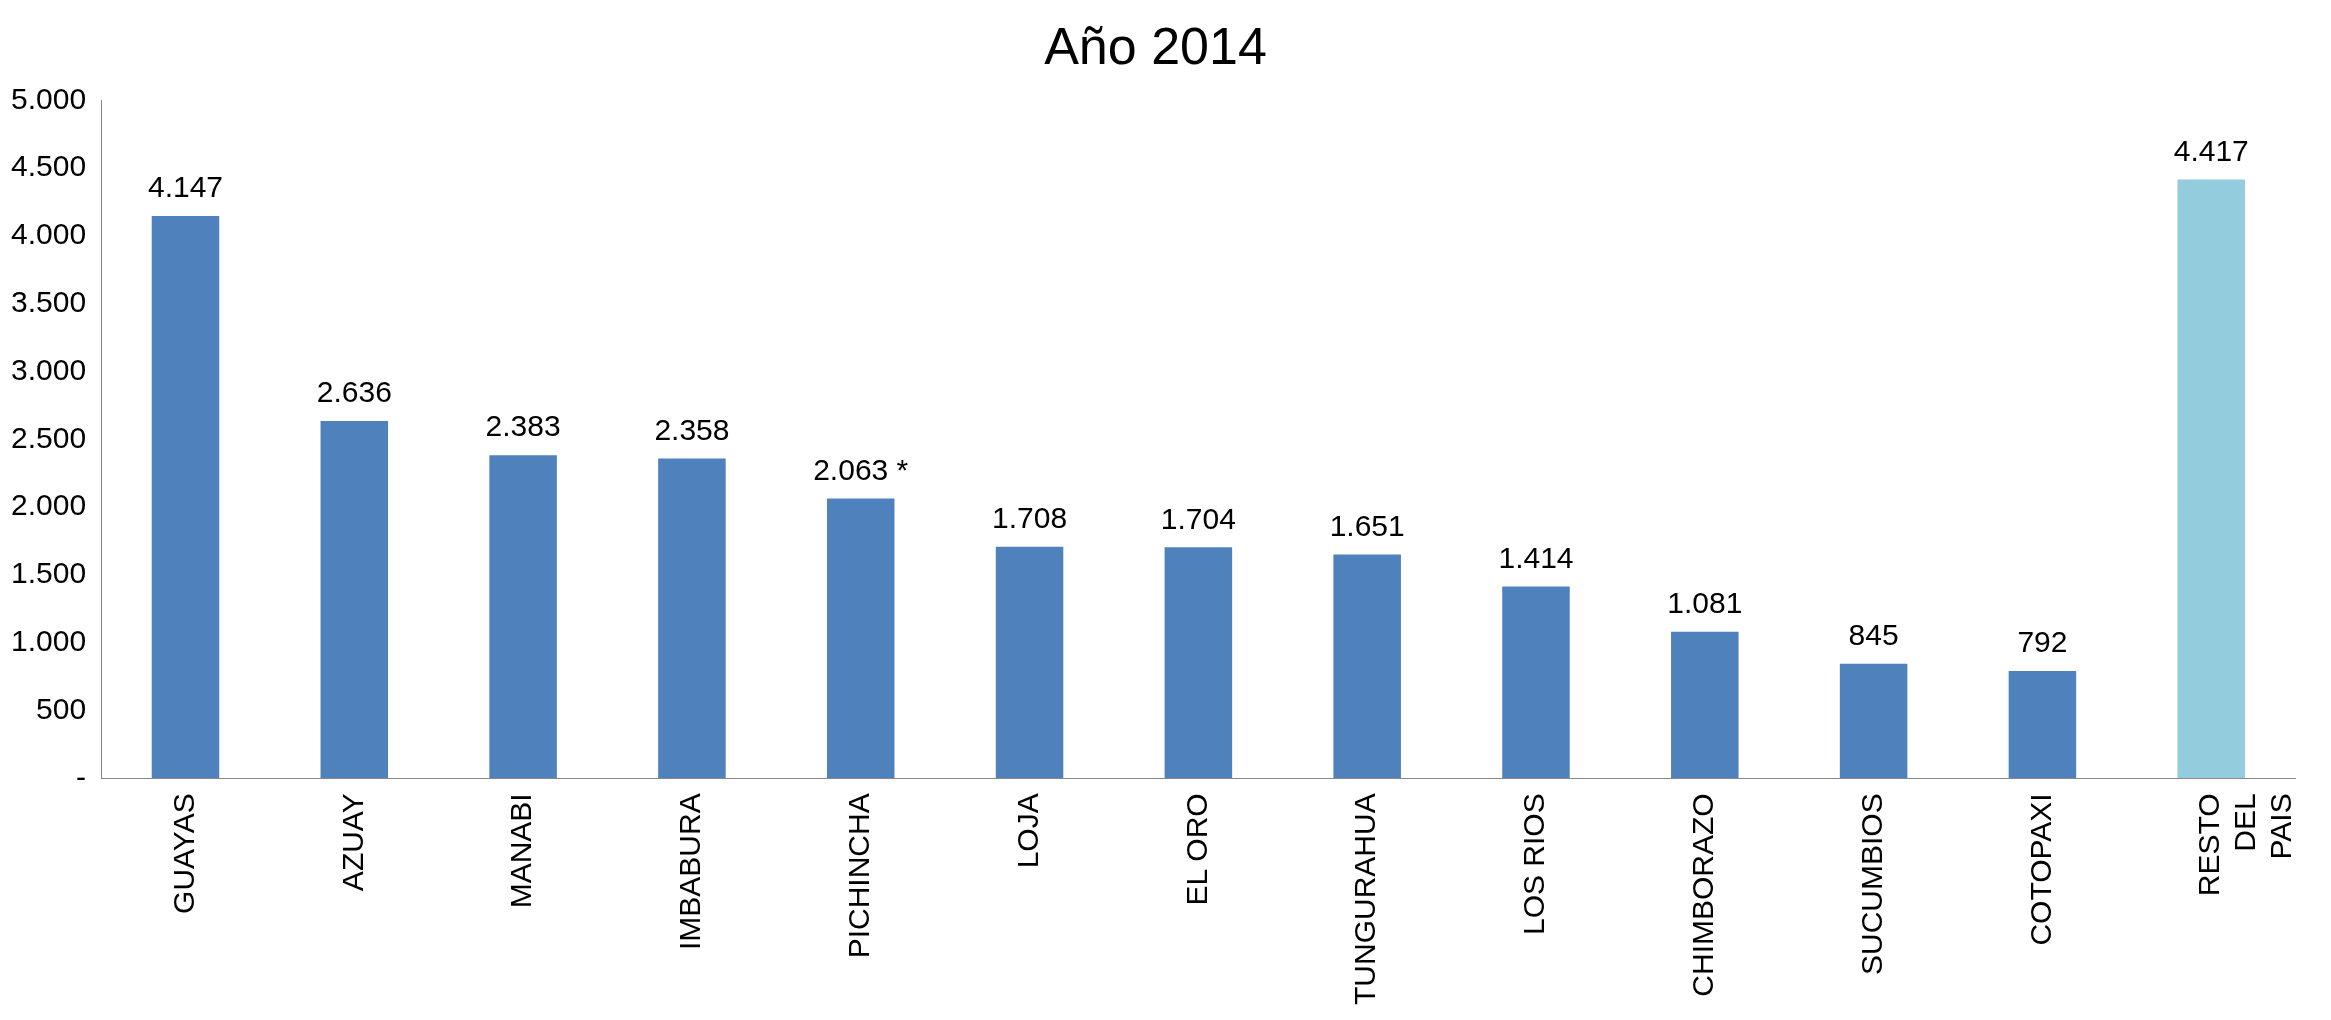  Describe the element at coordinates (1198, 518) in the screenshot. I see `data-label: 1.704` at that location.